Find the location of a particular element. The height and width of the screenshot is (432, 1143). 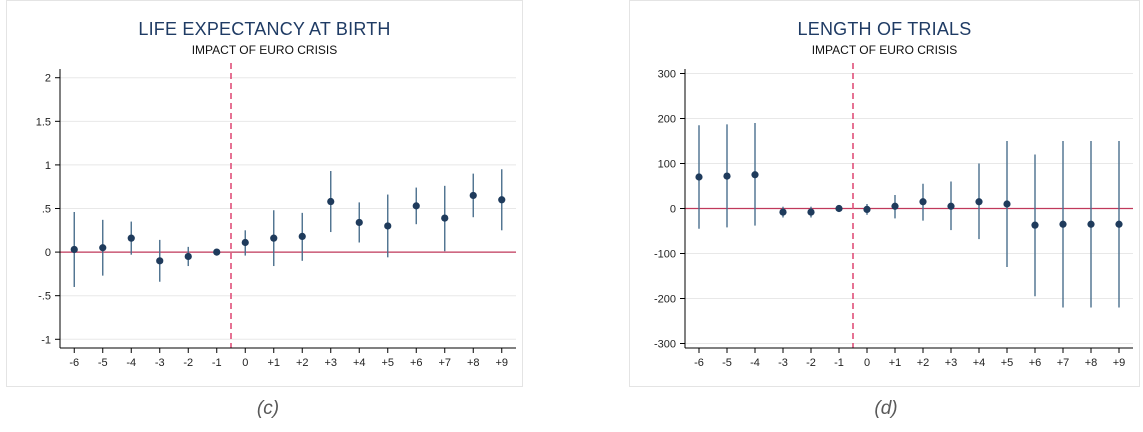

chart-title: LENGTH OF TRIALS is located at coordinates (884, 29).